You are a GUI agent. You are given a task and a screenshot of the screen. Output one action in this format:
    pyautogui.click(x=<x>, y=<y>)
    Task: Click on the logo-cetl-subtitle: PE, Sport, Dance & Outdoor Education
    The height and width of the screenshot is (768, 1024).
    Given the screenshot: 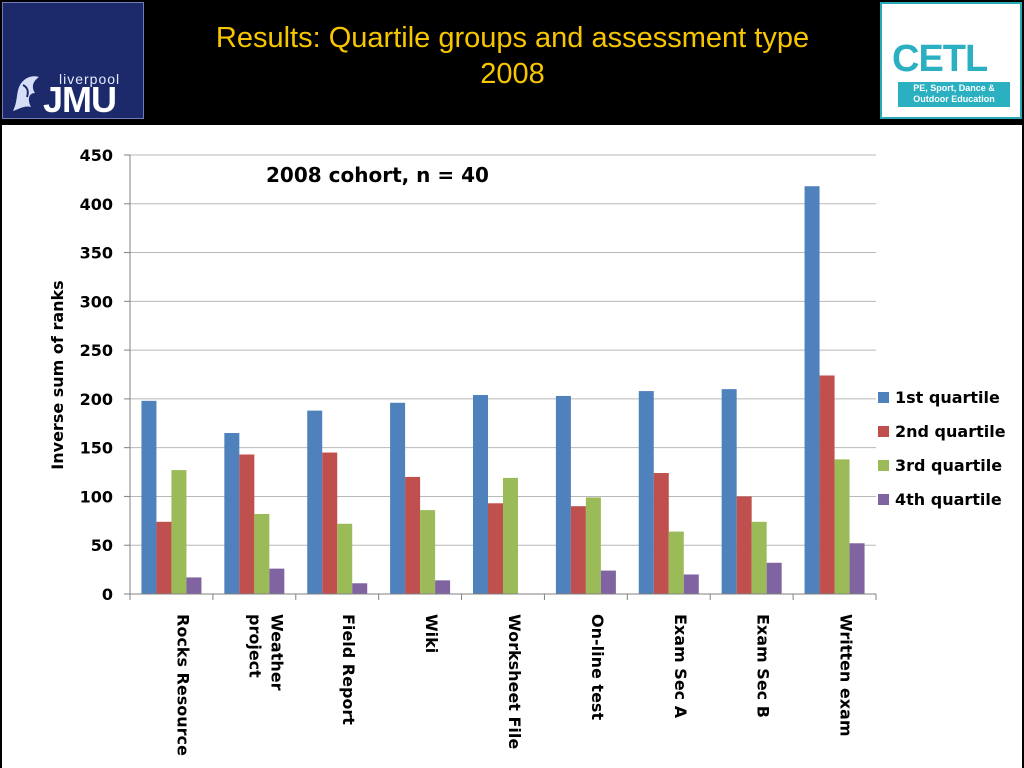 What is the action you would take?
    pyautogui.click(x=954, y=94)
    